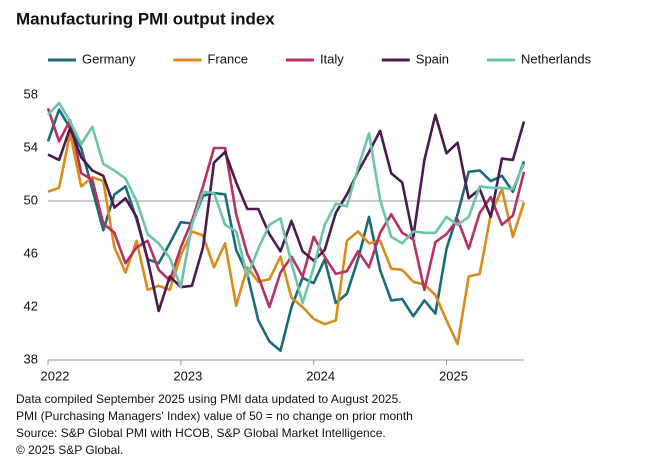 The height and width of the screenshot is (471, 660). Describe the element at coordinates (31, 252) in the screenshot. I see `y-tick-label: 46` at that location.